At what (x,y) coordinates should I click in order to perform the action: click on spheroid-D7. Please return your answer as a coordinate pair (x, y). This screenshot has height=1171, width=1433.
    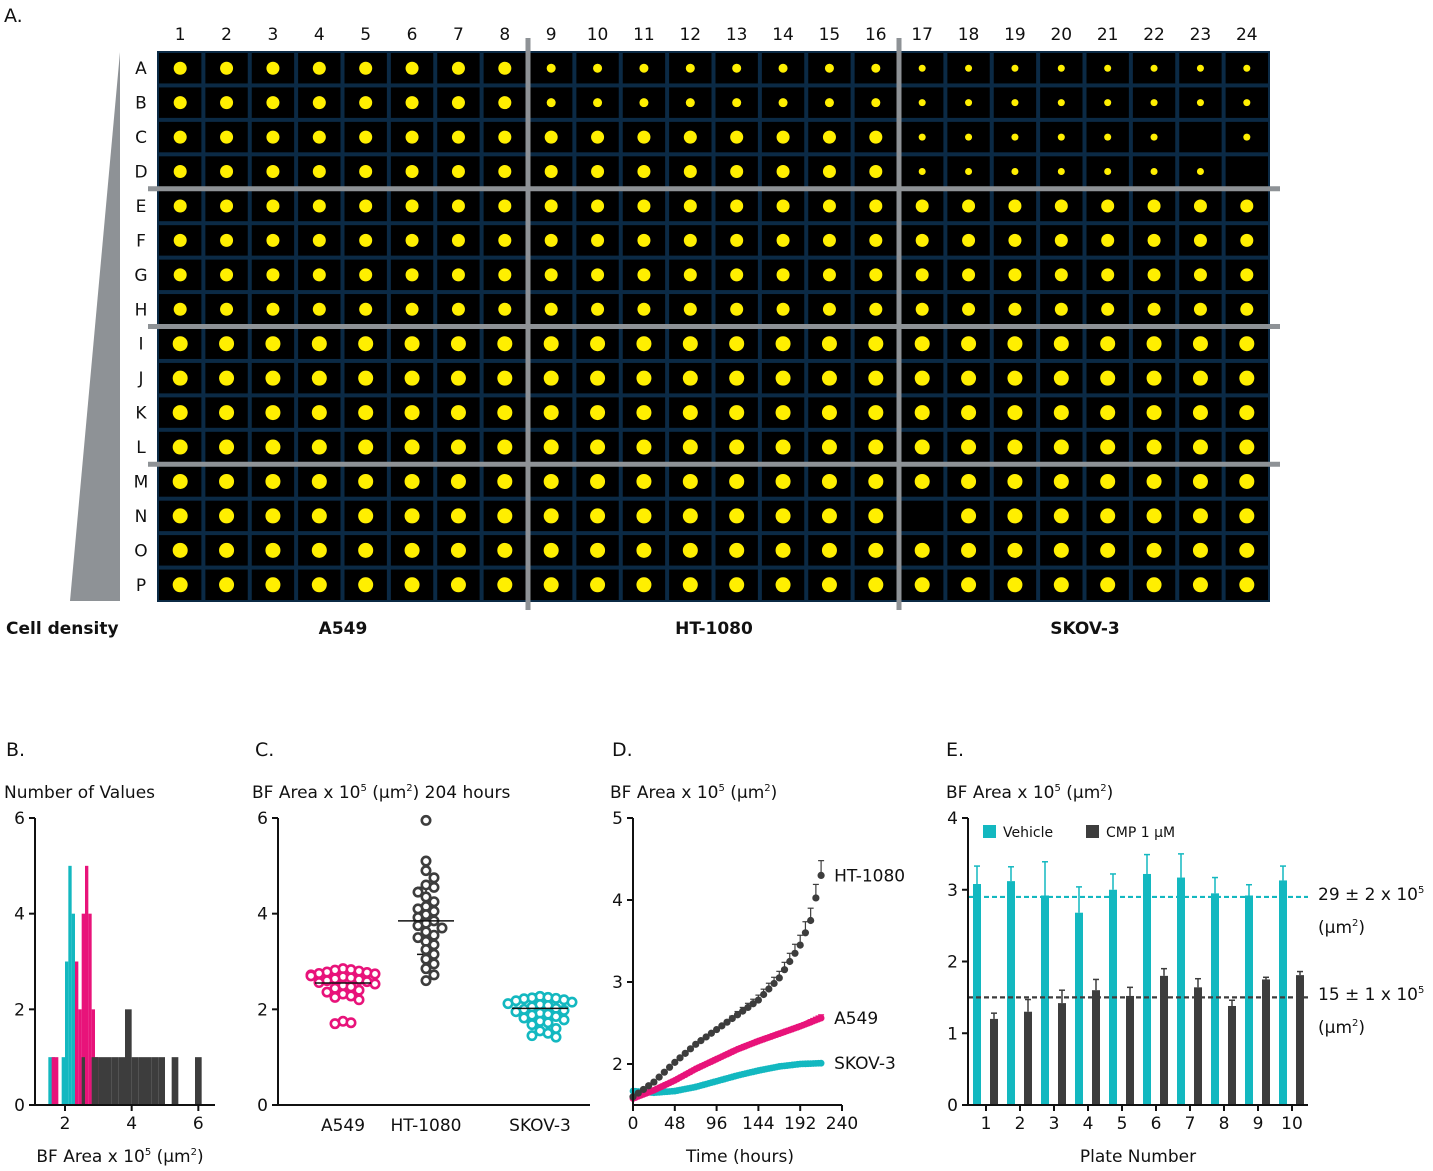
    Looking at the image, I should click on (458, 172).